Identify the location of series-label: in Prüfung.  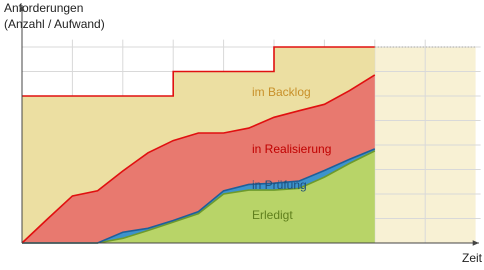
(279, 185).